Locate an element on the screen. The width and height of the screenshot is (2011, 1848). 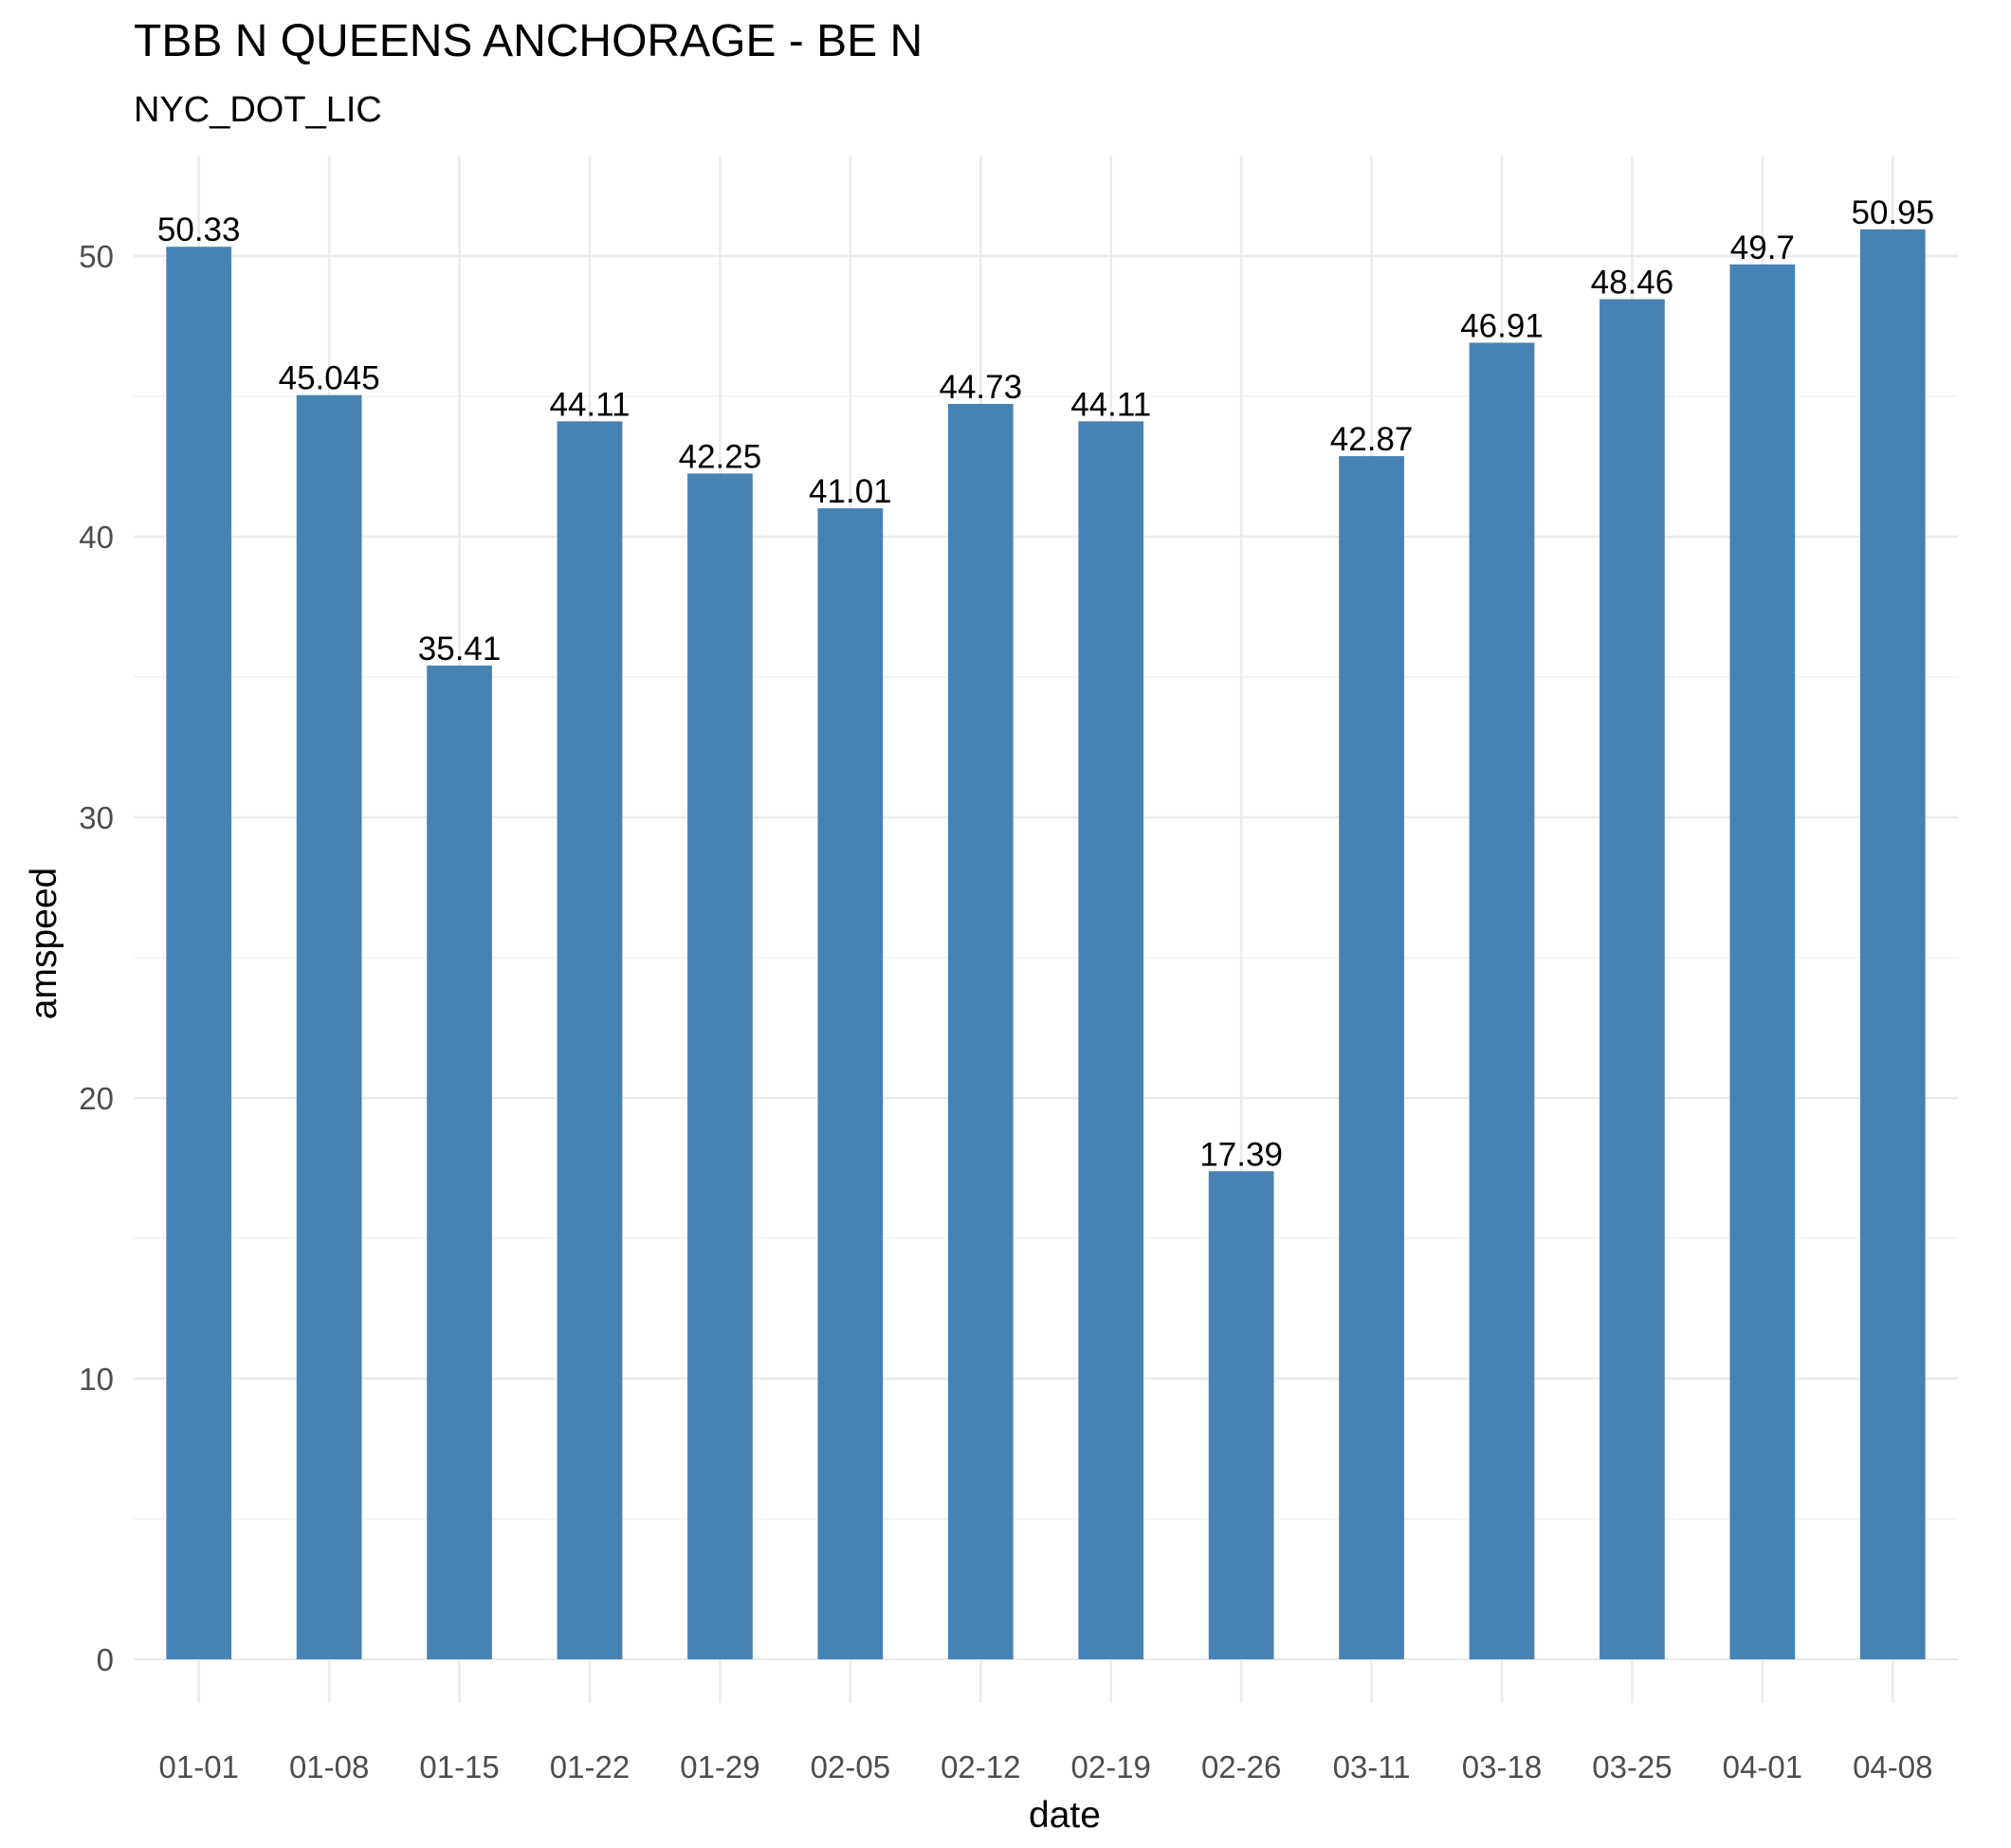
chart-title: TBB N QUEENS ANCHORAGE - BE N is located at coordinates (528, 41).